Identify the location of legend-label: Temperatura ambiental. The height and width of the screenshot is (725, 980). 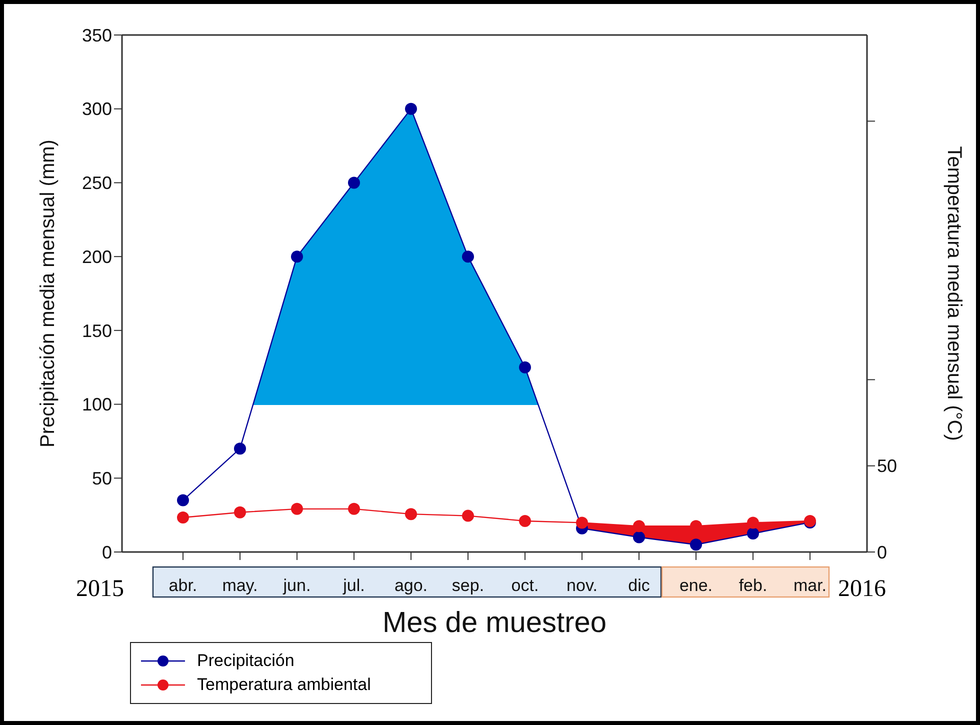
(284, 685).